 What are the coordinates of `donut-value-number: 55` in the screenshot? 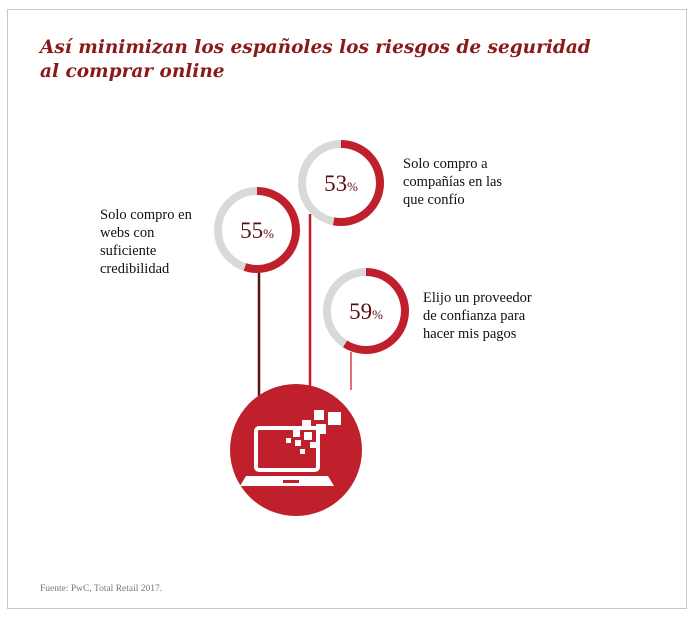 It's located at (251, 230).